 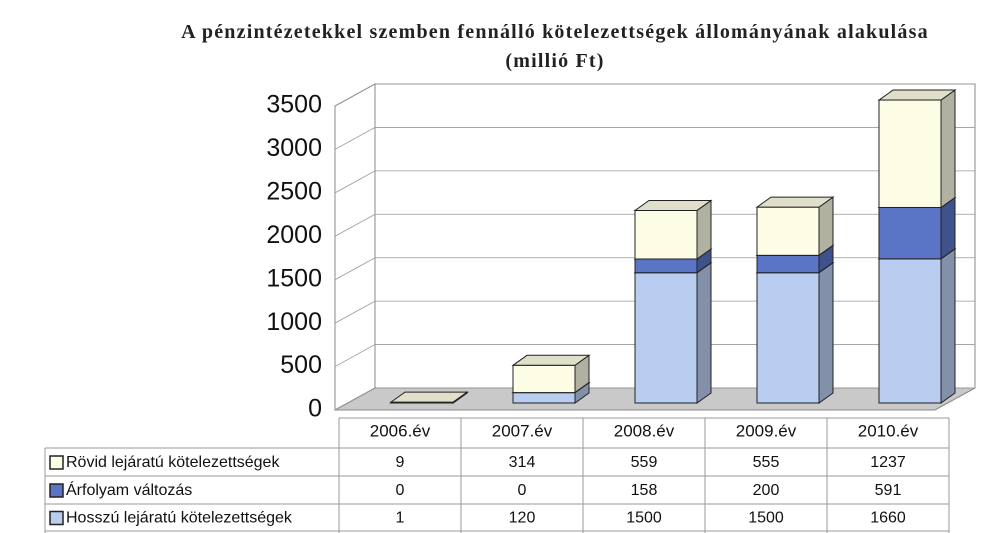 What do you see at coordinates (888, 518) in the screenshot?
I see `table-value: 1660` at bounding box center [888, 518].